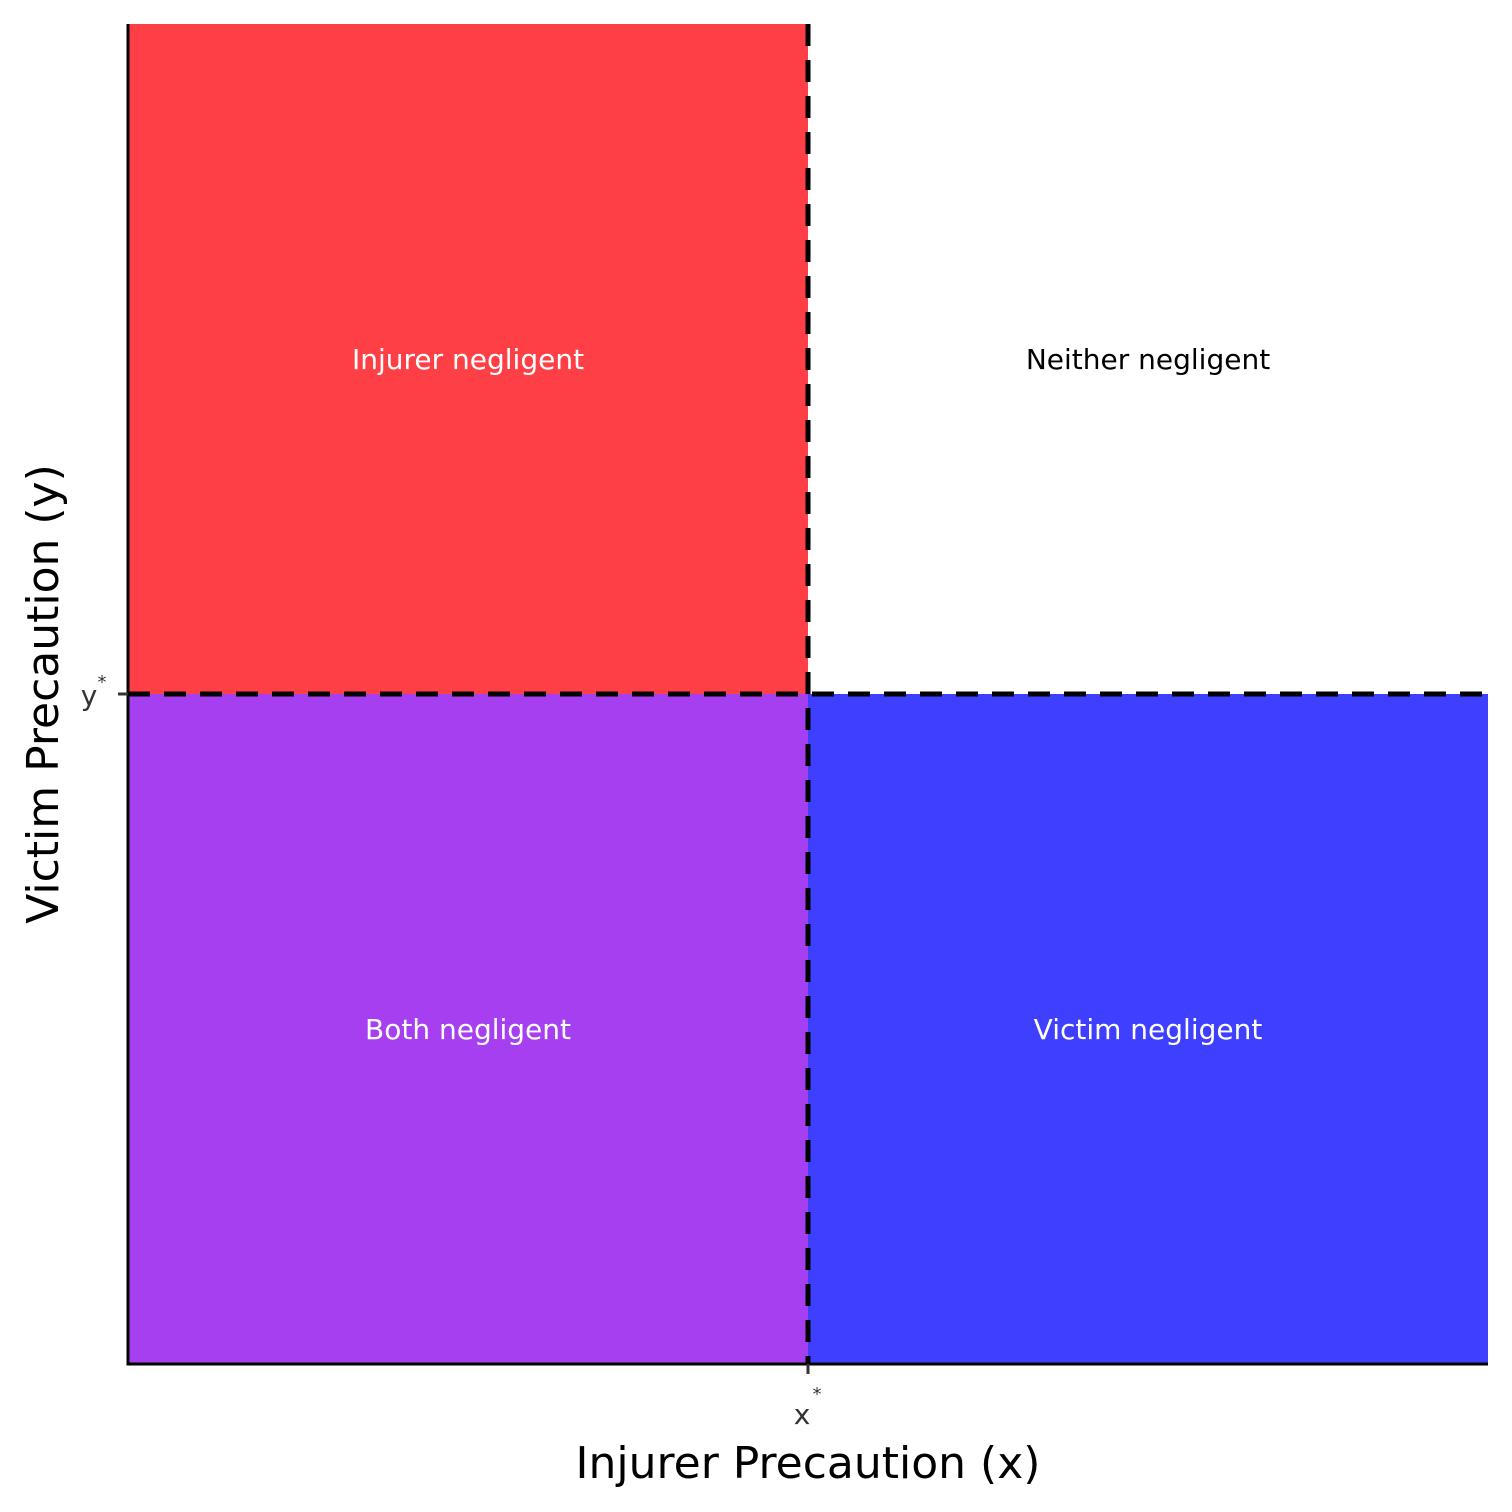  I want to click on x-tick-superscript: *, so click(817, 1394).